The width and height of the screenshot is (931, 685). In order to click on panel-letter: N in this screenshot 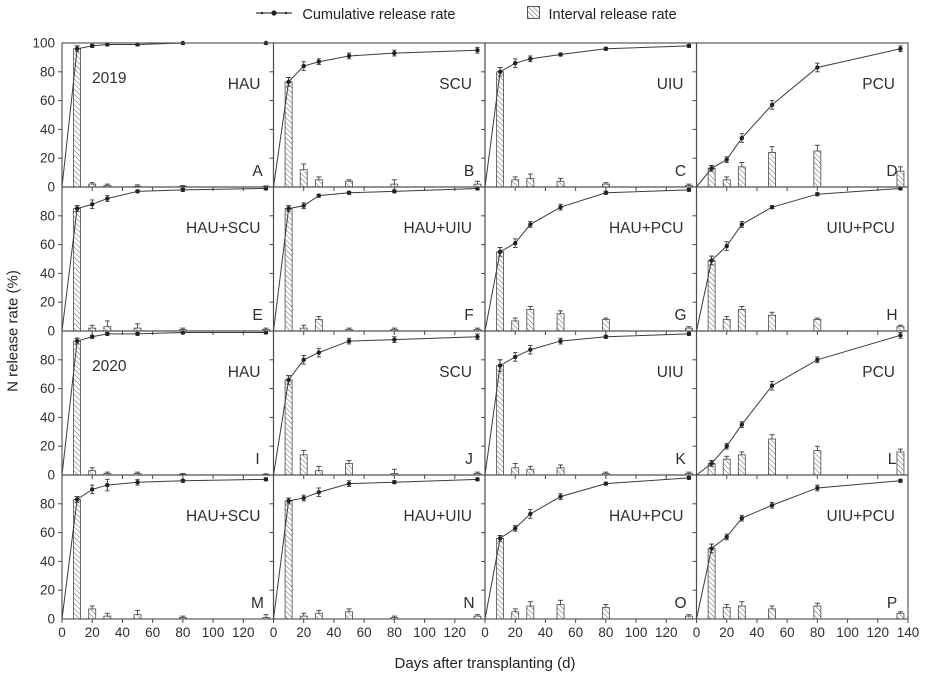, I will do `click(468, 603)`.